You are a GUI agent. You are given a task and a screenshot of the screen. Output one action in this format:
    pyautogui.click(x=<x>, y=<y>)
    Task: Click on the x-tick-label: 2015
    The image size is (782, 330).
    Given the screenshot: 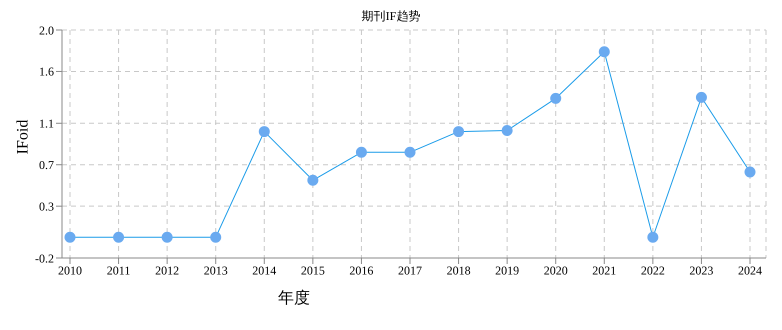 What is the action you would take?
    pyautogui.click(x=312, y=271)
    